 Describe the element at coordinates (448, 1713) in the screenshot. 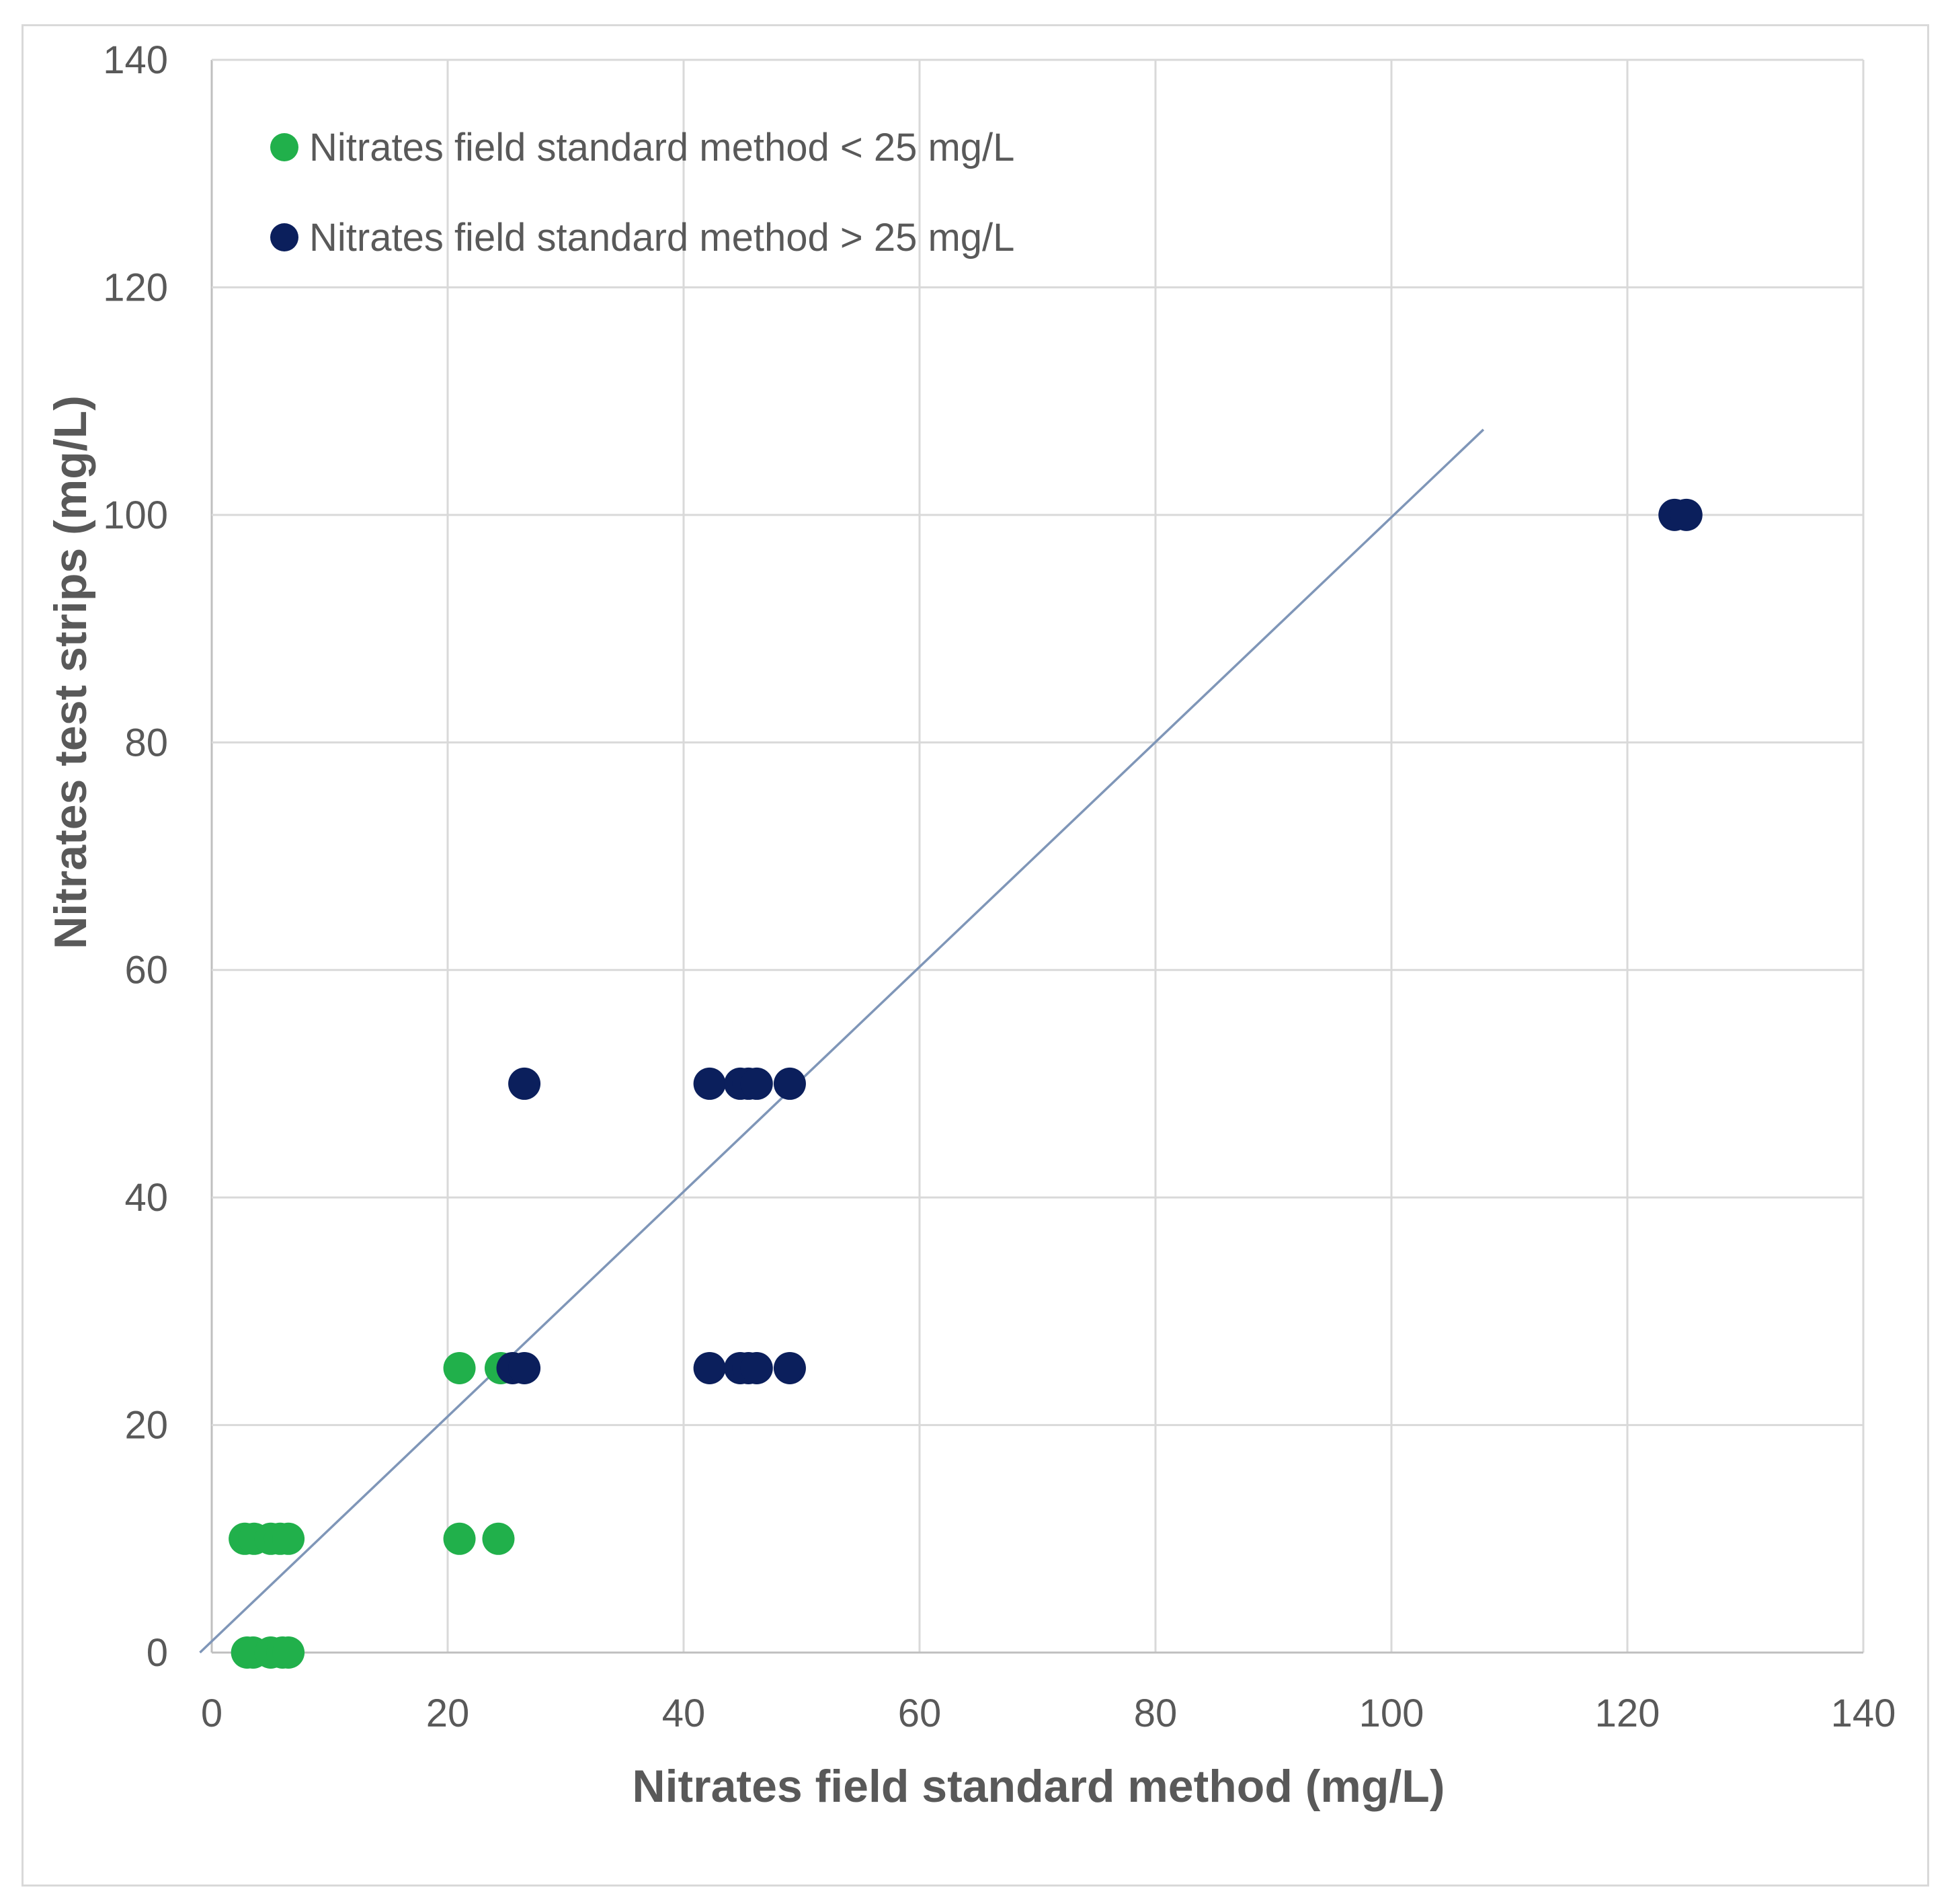

I see `x-tick-label: 20` at that location.